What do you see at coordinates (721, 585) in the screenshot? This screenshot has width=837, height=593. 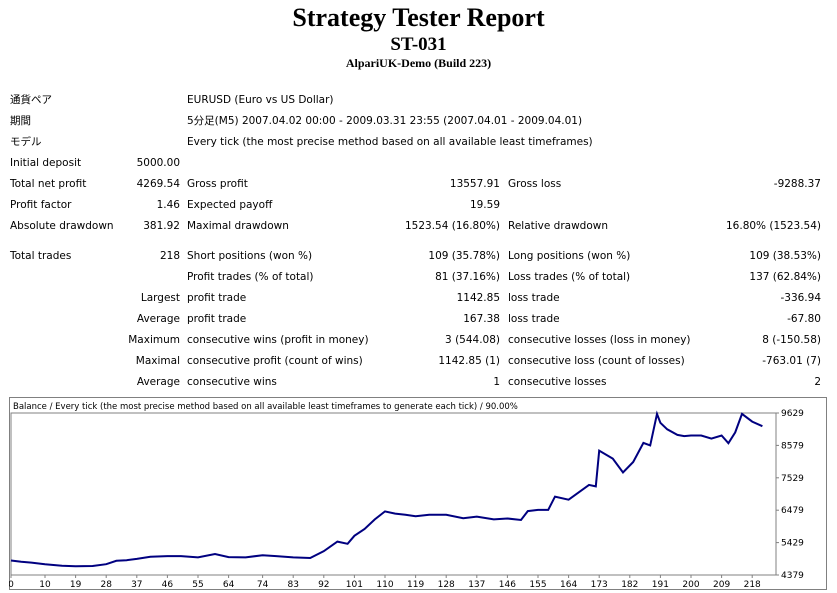 I see `x-tick-label: 209` at bounding box center [721, 585].